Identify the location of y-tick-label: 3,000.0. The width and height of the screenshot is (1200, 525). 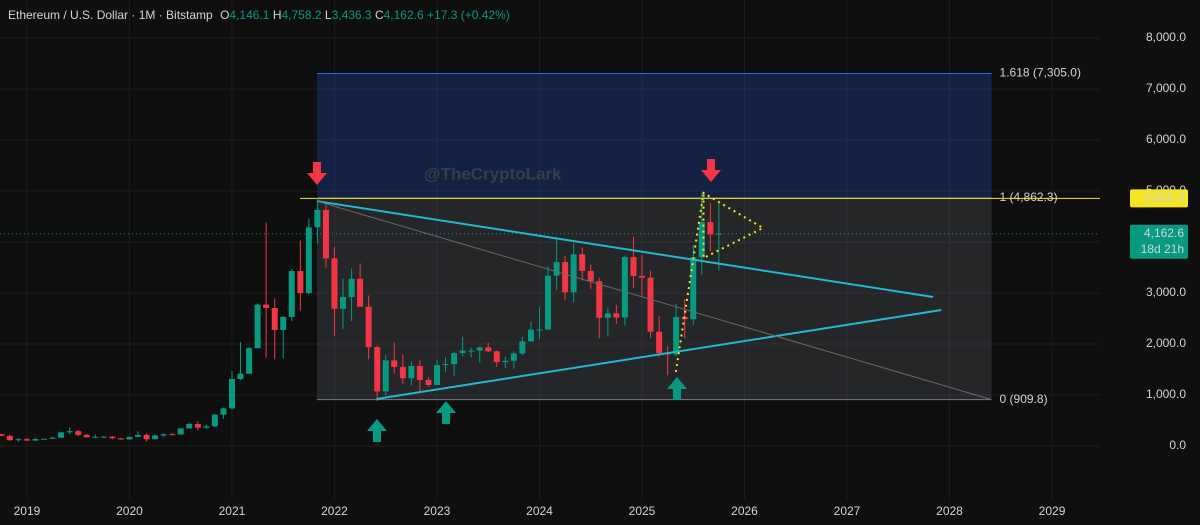
(1166, 292).